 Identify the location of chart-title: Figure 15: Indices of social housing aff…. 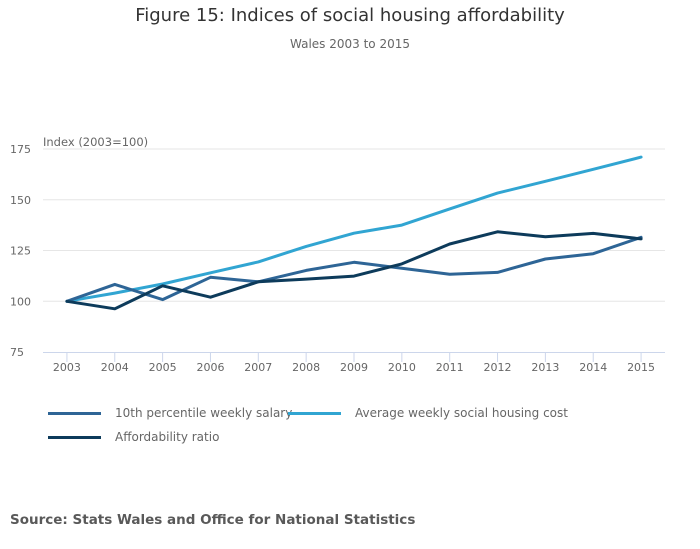
(350, 15).